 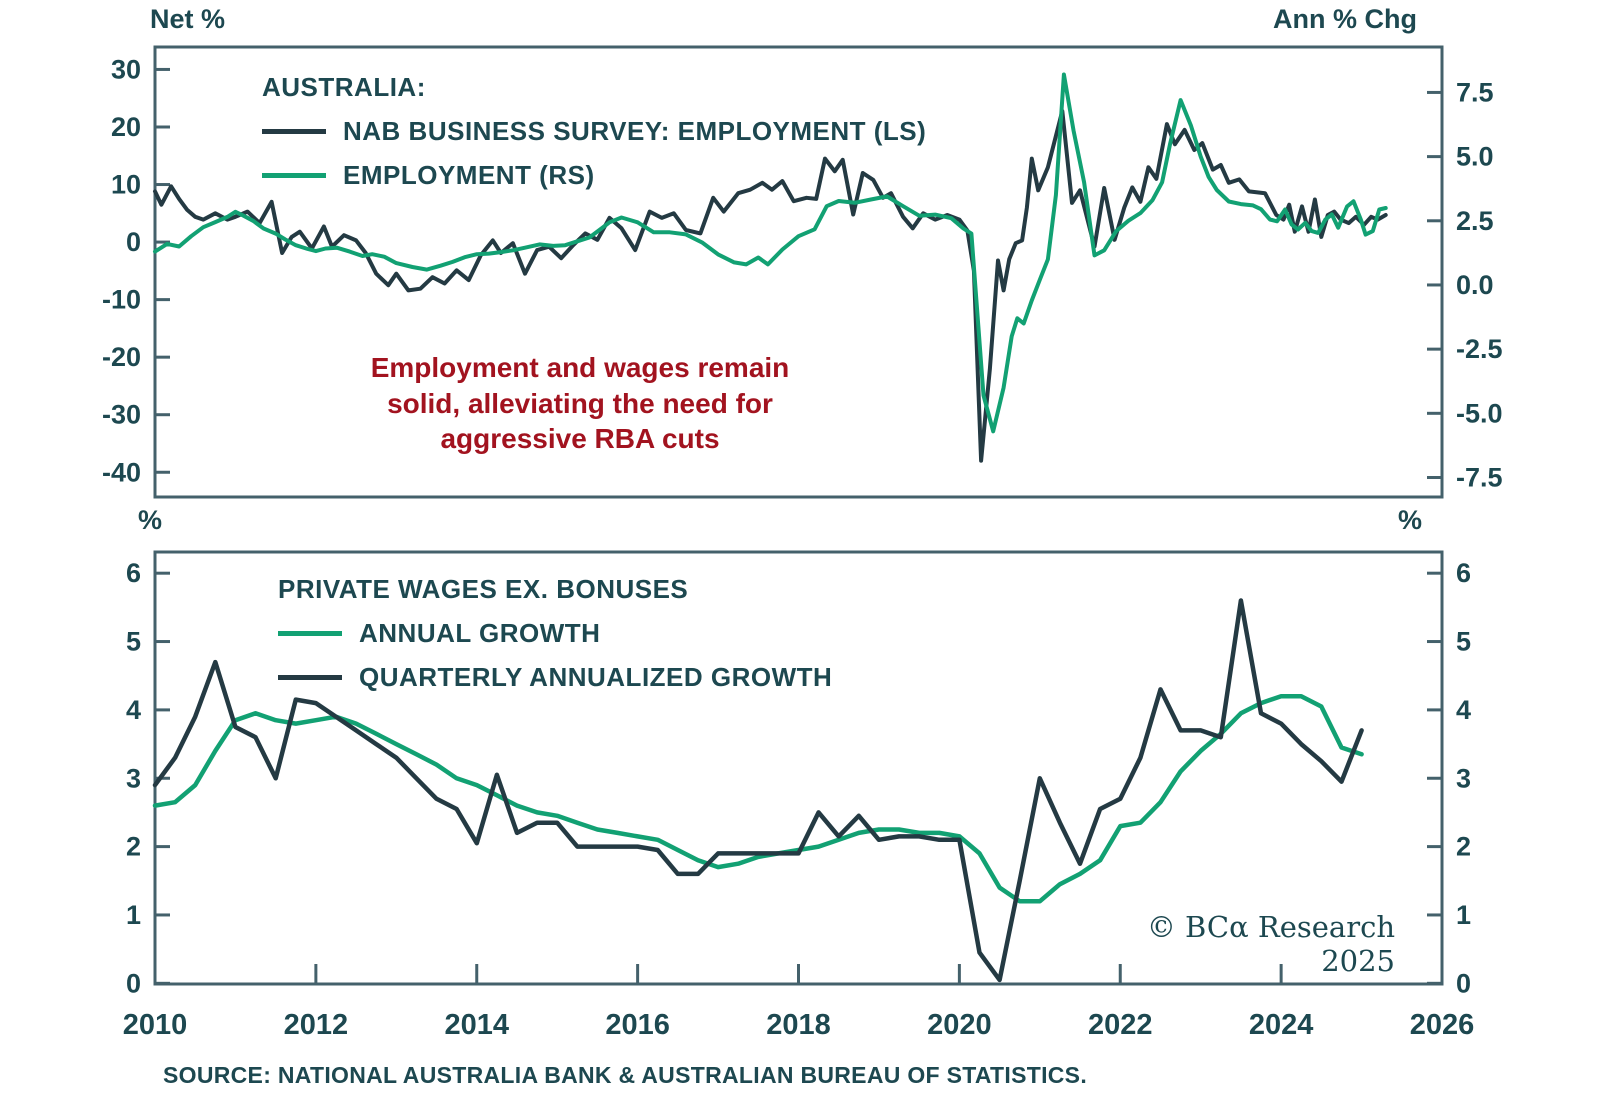 I want to click on svg-text: 2018, so click(x=798, y=1025).